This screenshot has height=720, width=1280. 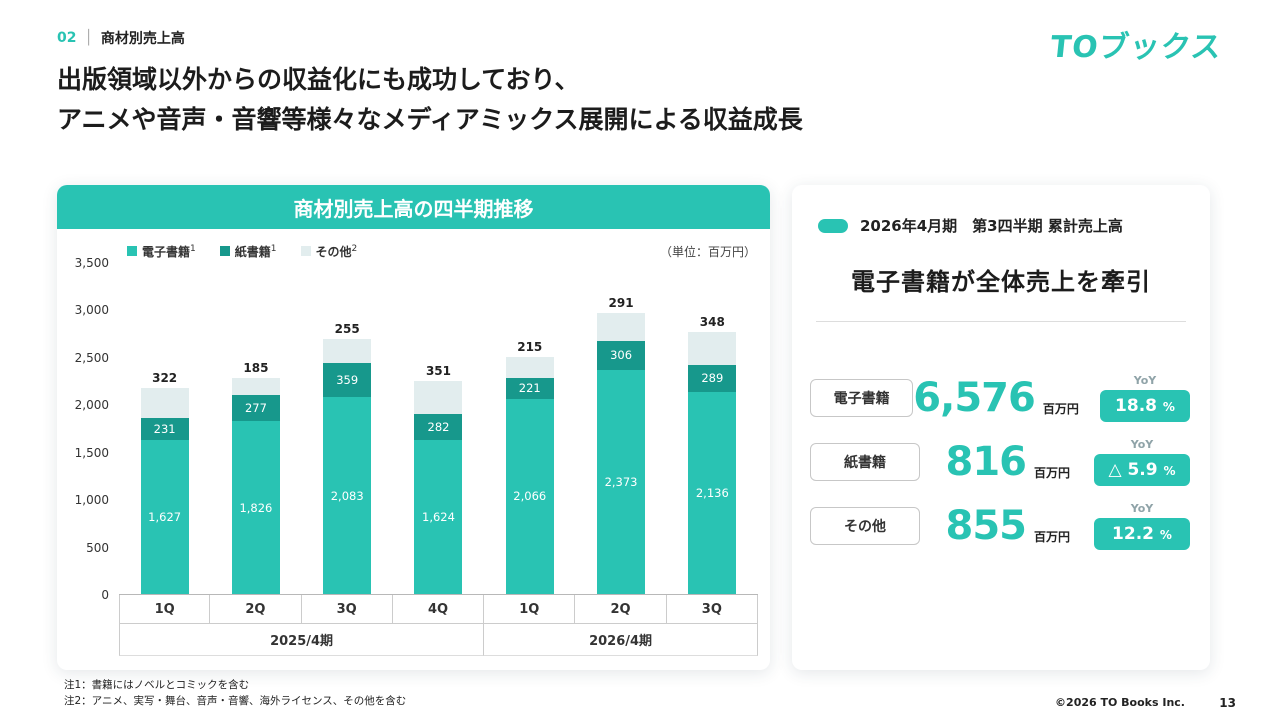 I want to click on headline-line-1: 出版領域以外からの収益化にも成功しており、, so click(x=318, y=79).